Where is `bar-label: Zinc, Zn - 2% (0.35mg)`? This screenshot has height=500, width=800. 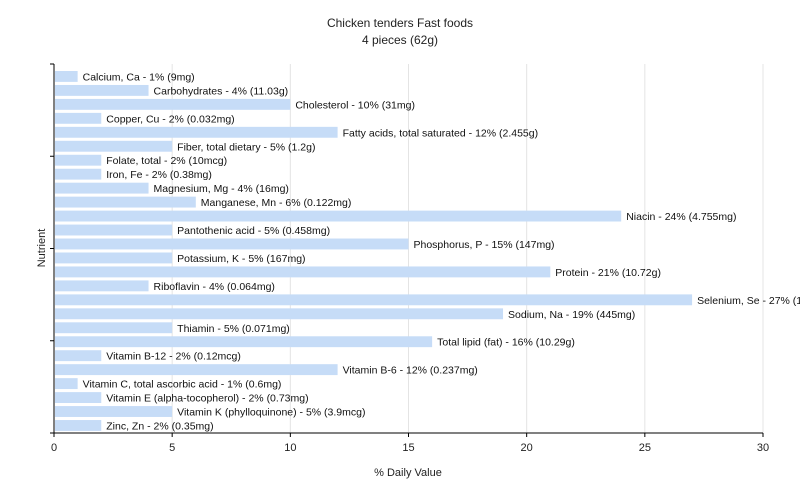
bar-label: Zinc, Zn - 2% (0.35mg) is located at coordinates (159, 426).